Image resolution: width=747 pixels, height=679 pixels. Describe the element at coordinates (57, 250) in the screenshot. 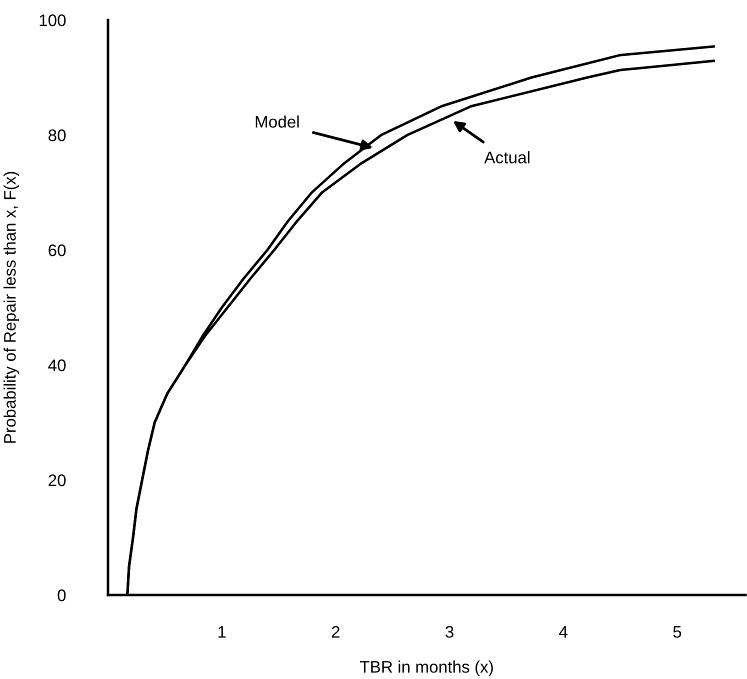

I see `y-tick-label: 60` at that location.